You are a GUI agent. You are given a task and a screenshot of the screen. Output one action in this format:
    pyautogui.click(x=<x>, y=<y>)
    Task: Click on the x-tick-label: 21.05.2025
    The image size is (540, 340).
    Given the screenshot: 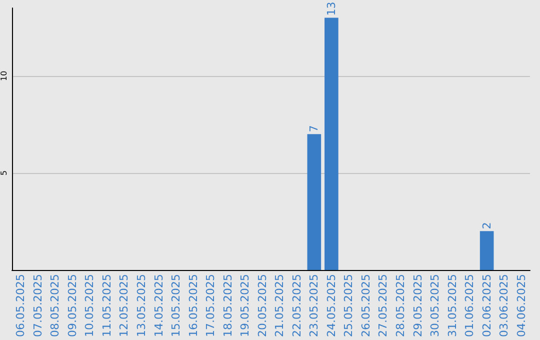 What is the action you would take?
    pyautogui.click(x=279, y=305)
    